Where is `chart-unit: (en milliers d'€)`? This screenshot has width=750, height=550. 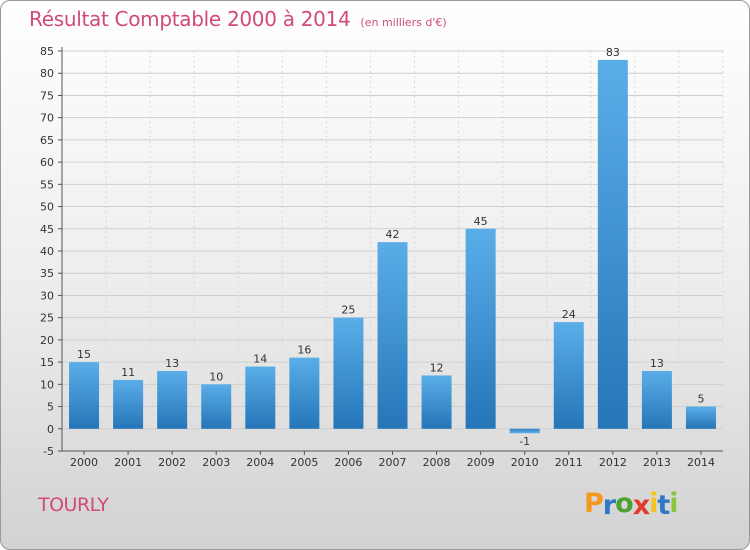 chart-unit: (en milliers d'€) is located at coordinates (403, 22).